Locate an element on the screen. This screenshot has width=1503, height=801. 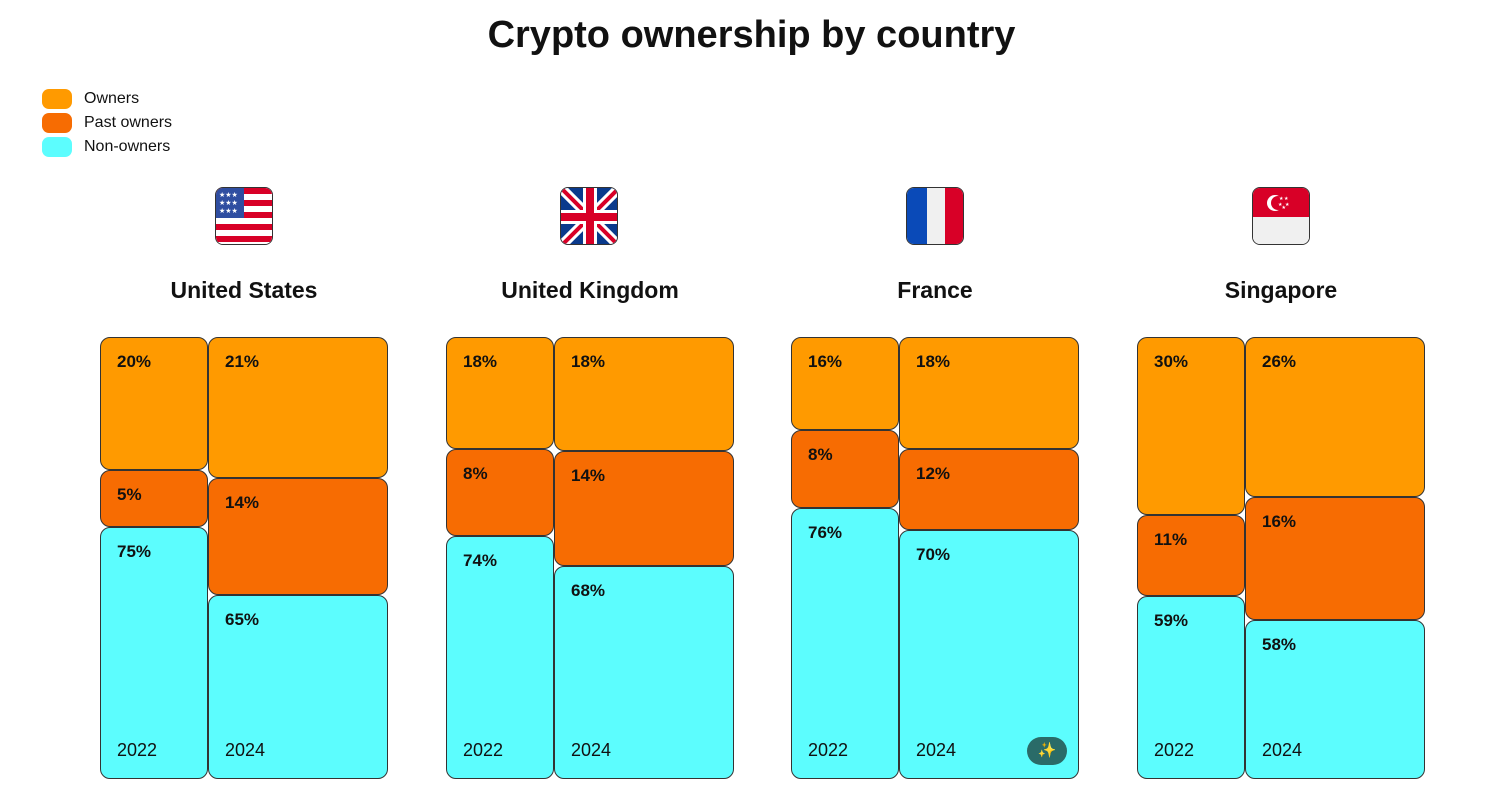
country-name: United Kingdom is located at coordinates (590, 290).